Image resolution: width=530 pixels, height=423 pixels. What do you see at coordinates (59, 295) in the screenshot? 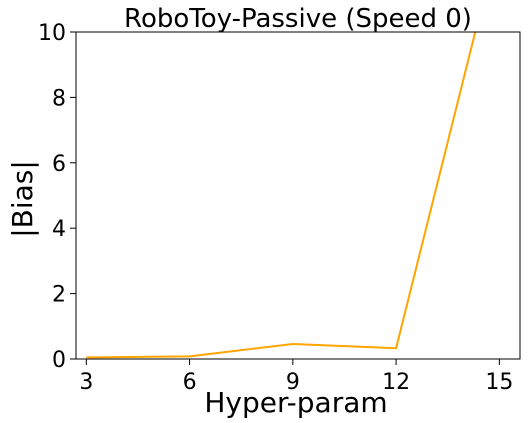
I see `y-tick-label: 2` at bounding box center [59, 295].